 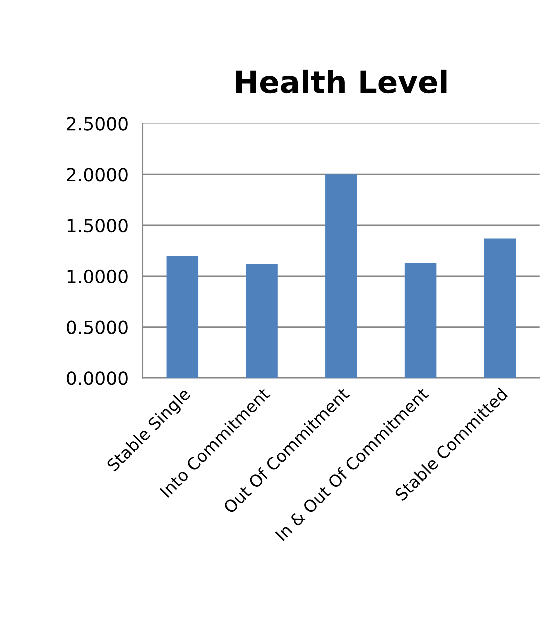 I want to click on y-tick-label: 1.0000, so click(x=98, y=277).